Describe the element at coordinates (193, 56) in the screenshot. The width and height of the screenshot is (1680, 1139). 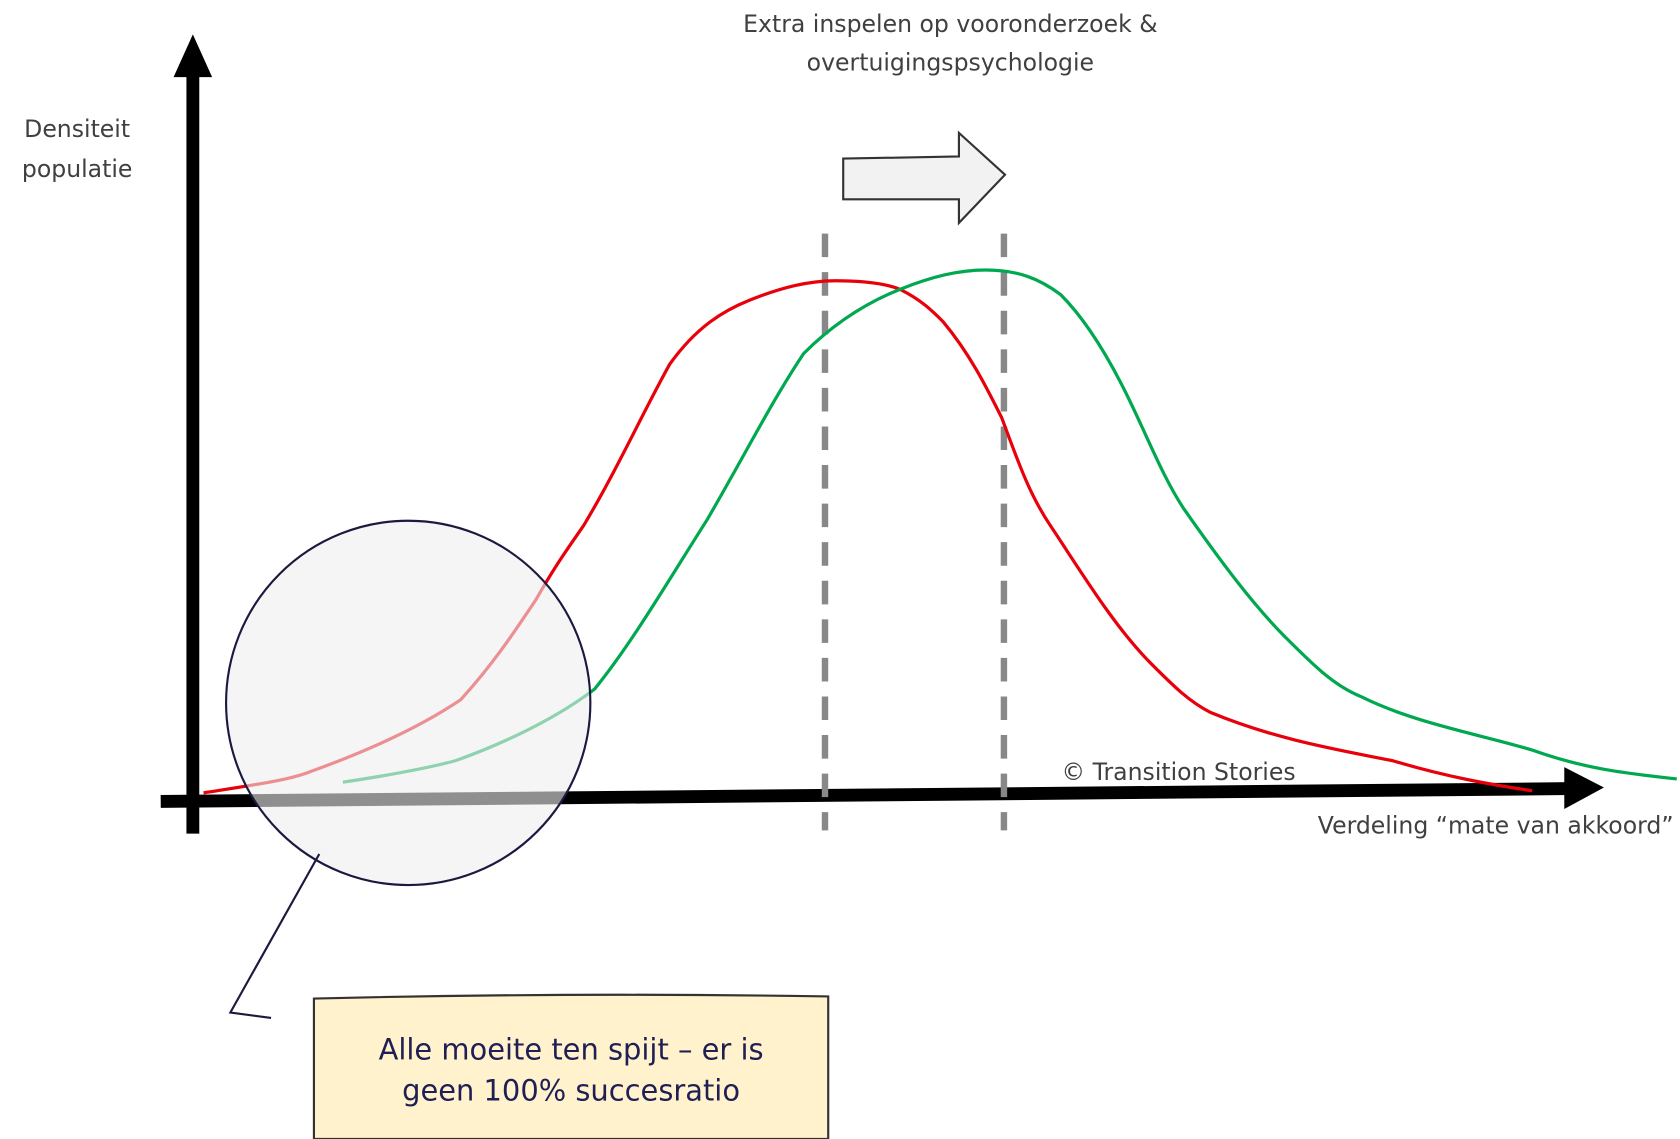
I see `y-axis-arrow` at that location.